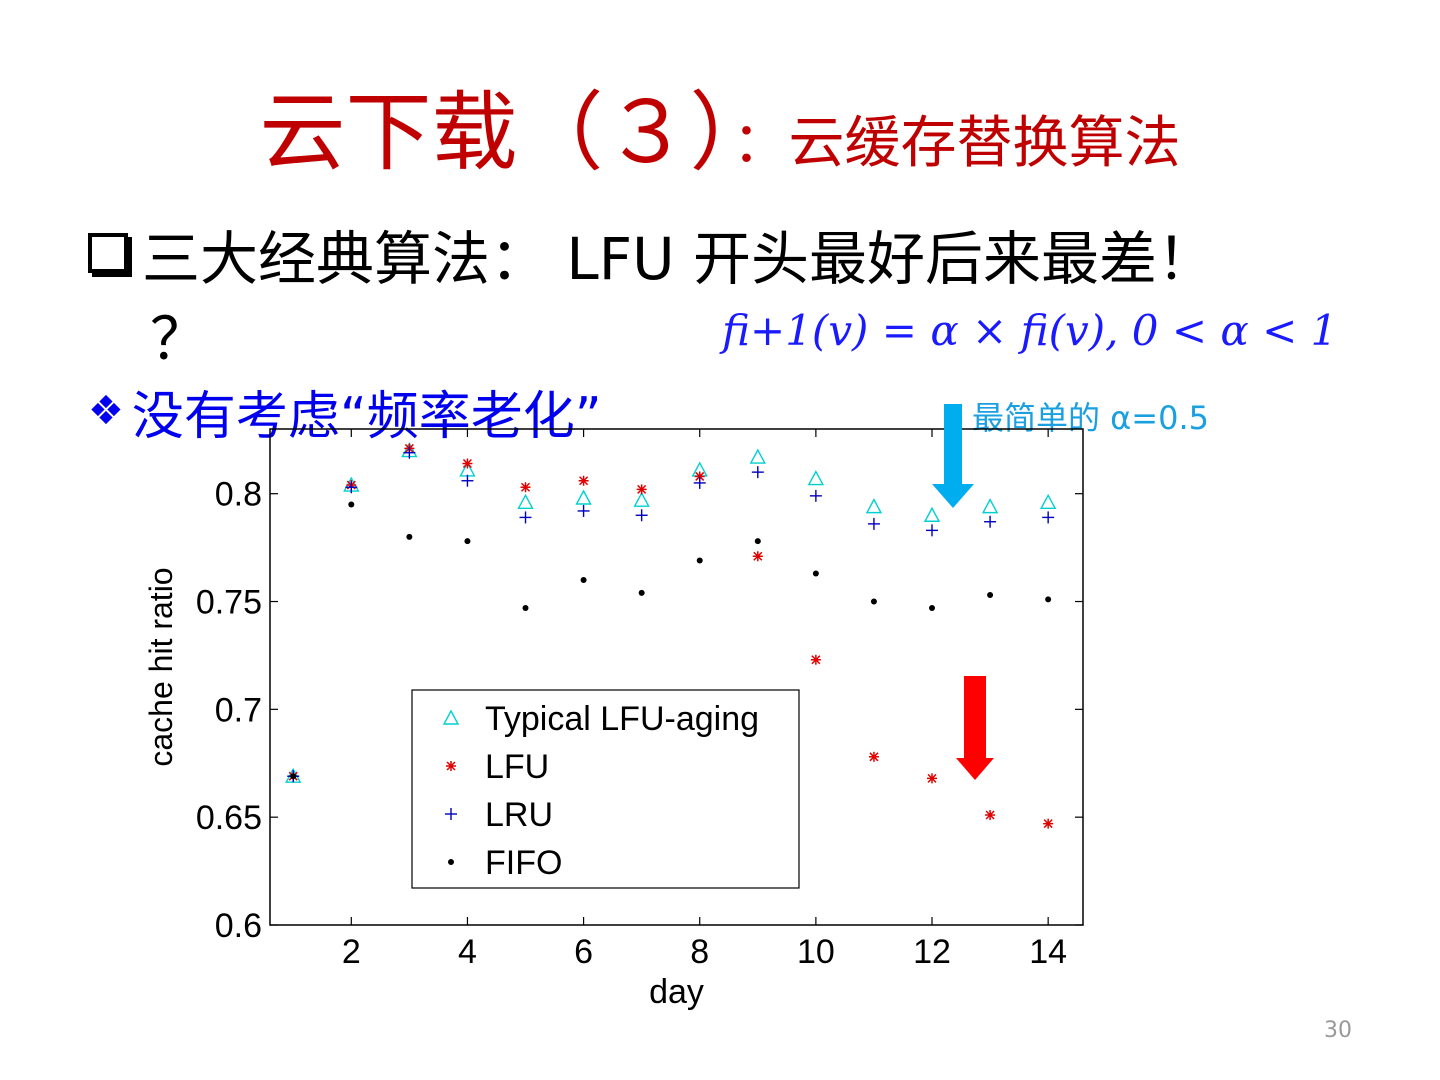  I want to click on x-axis-label: day, so click(676, 992).